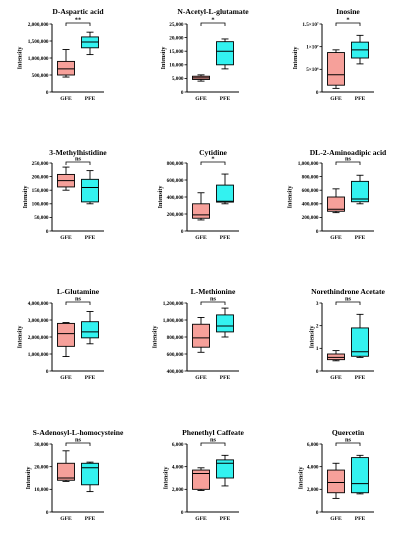 The width and height of the screenshot is (408, 550). I want to click on y-tick-label: 4,000,000, so click(38, 304).